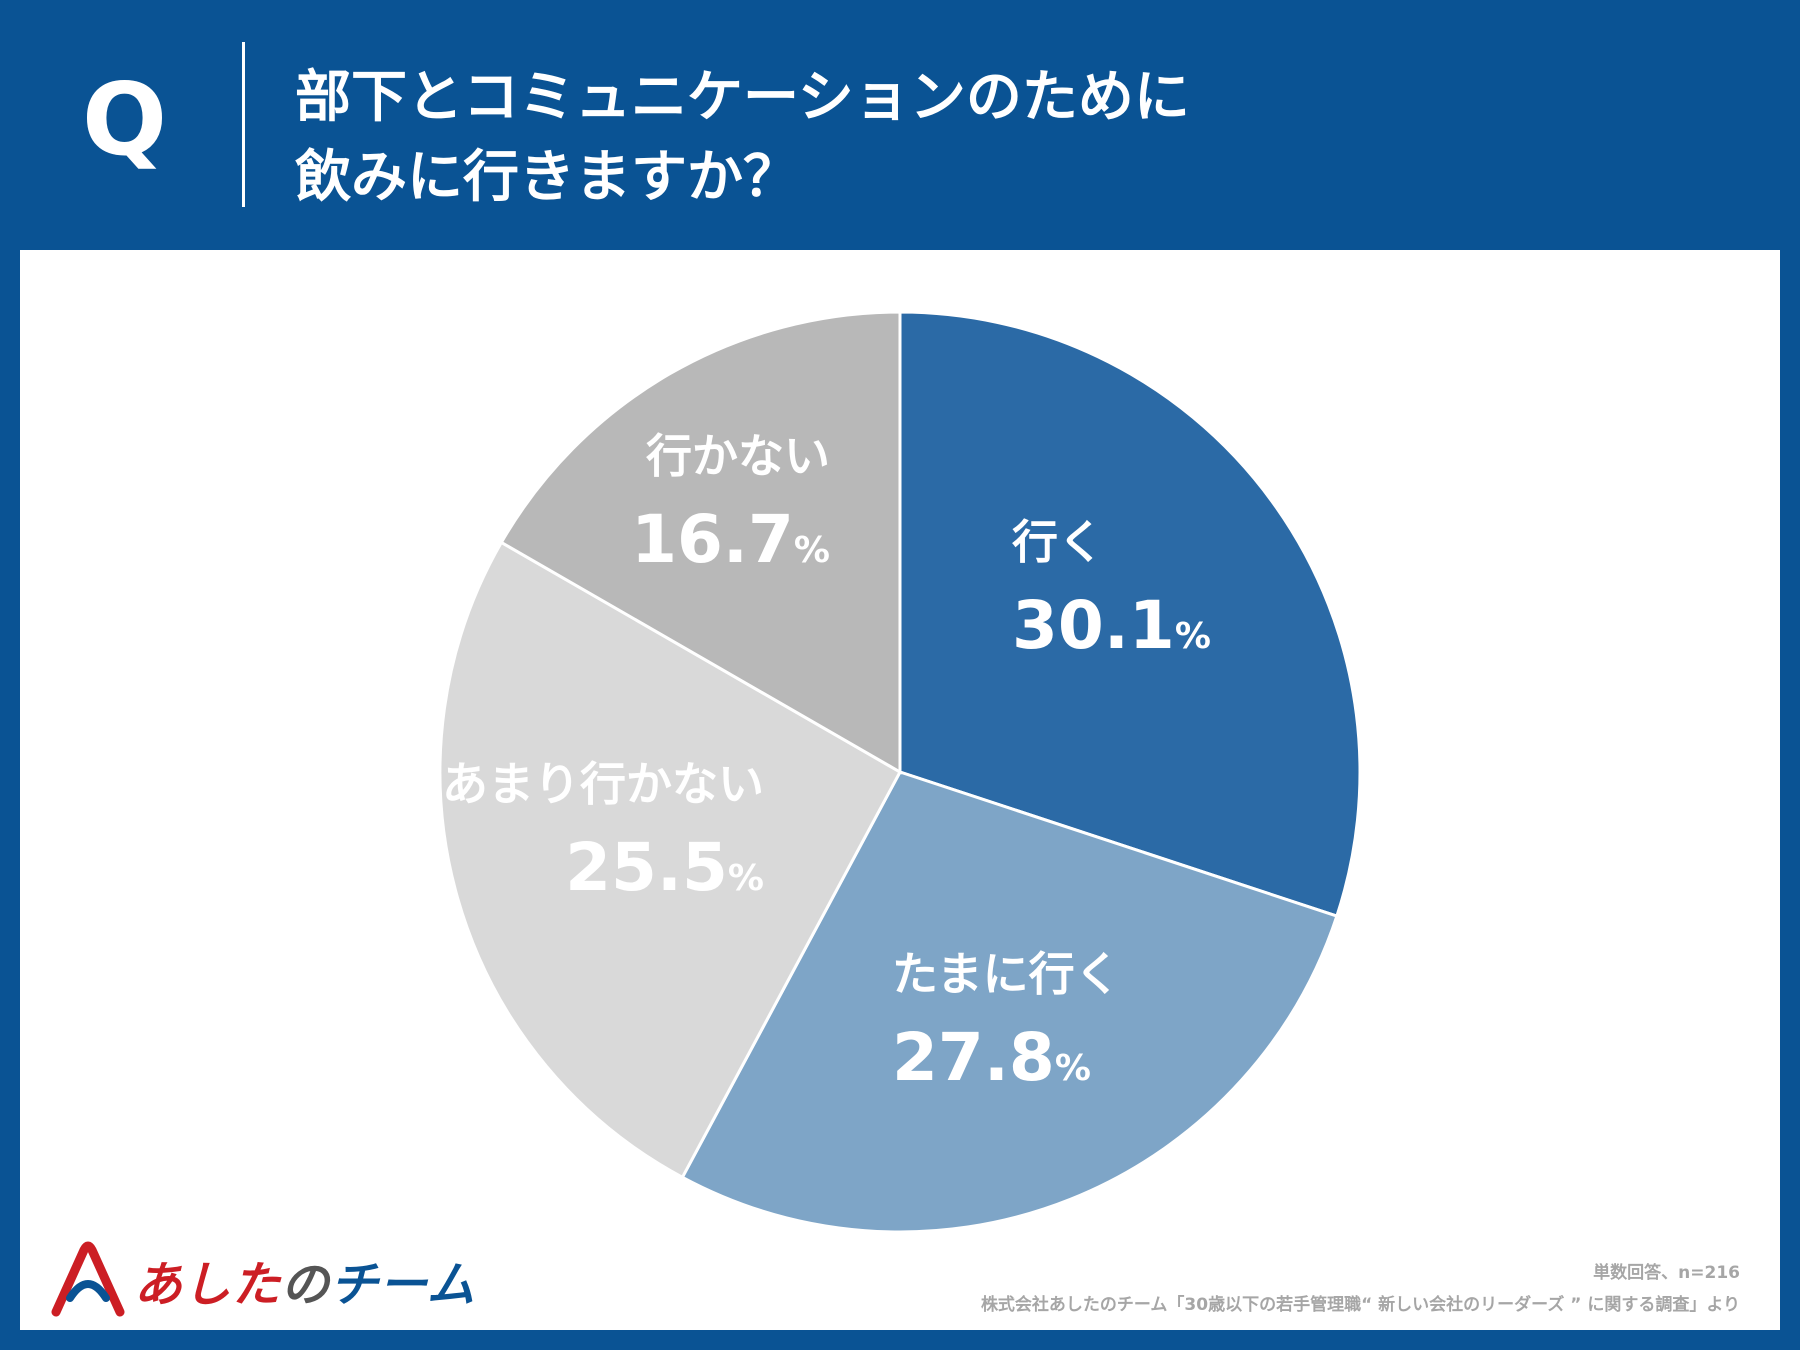  I want to click on slice-value-3: 25.5%, so click(664, 867).